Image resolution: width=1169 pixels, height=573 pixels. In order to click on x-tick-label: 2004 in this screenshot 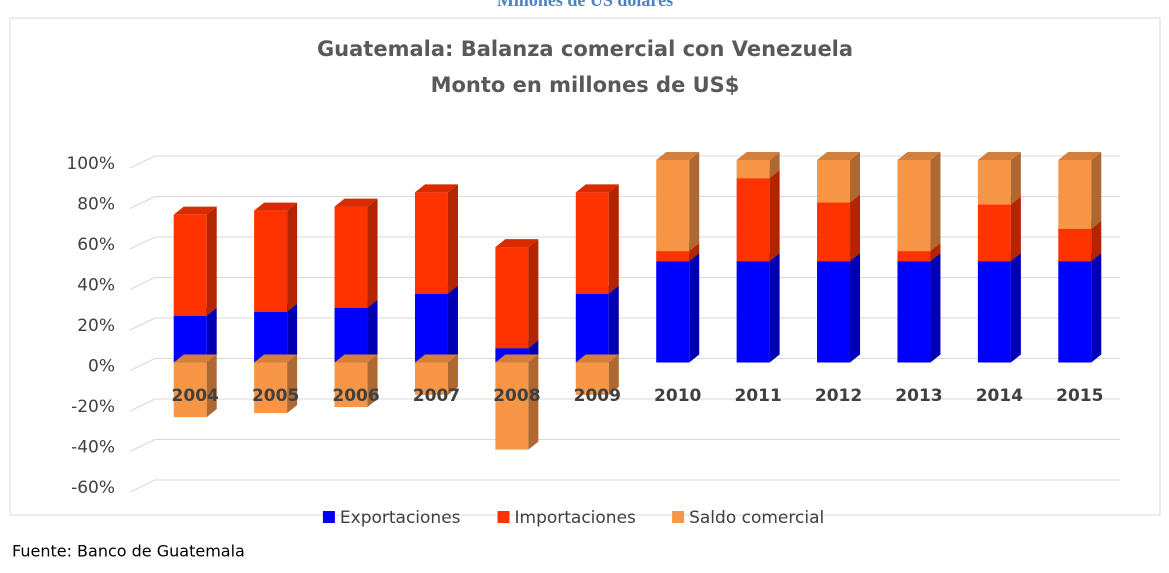, I will do `click(195, 396)`.